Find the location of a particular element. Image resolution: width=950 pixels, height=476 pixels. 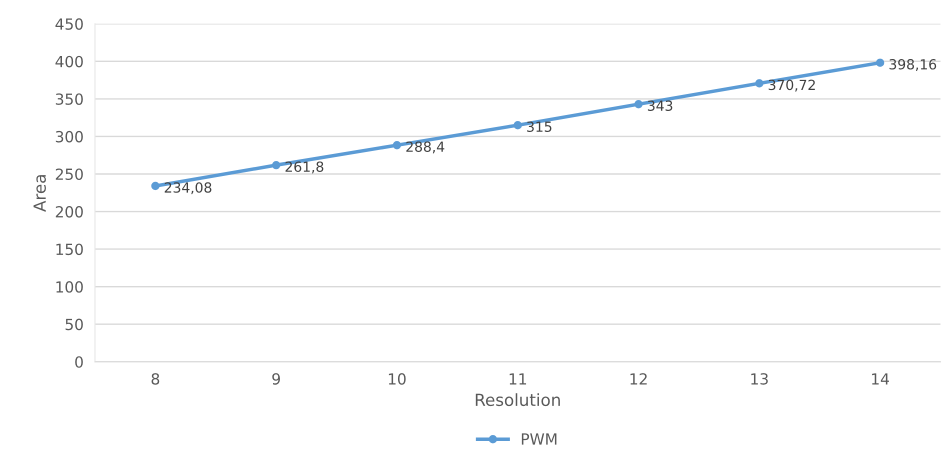

x-tick-label: 13 is located at coordinates (759, 379).